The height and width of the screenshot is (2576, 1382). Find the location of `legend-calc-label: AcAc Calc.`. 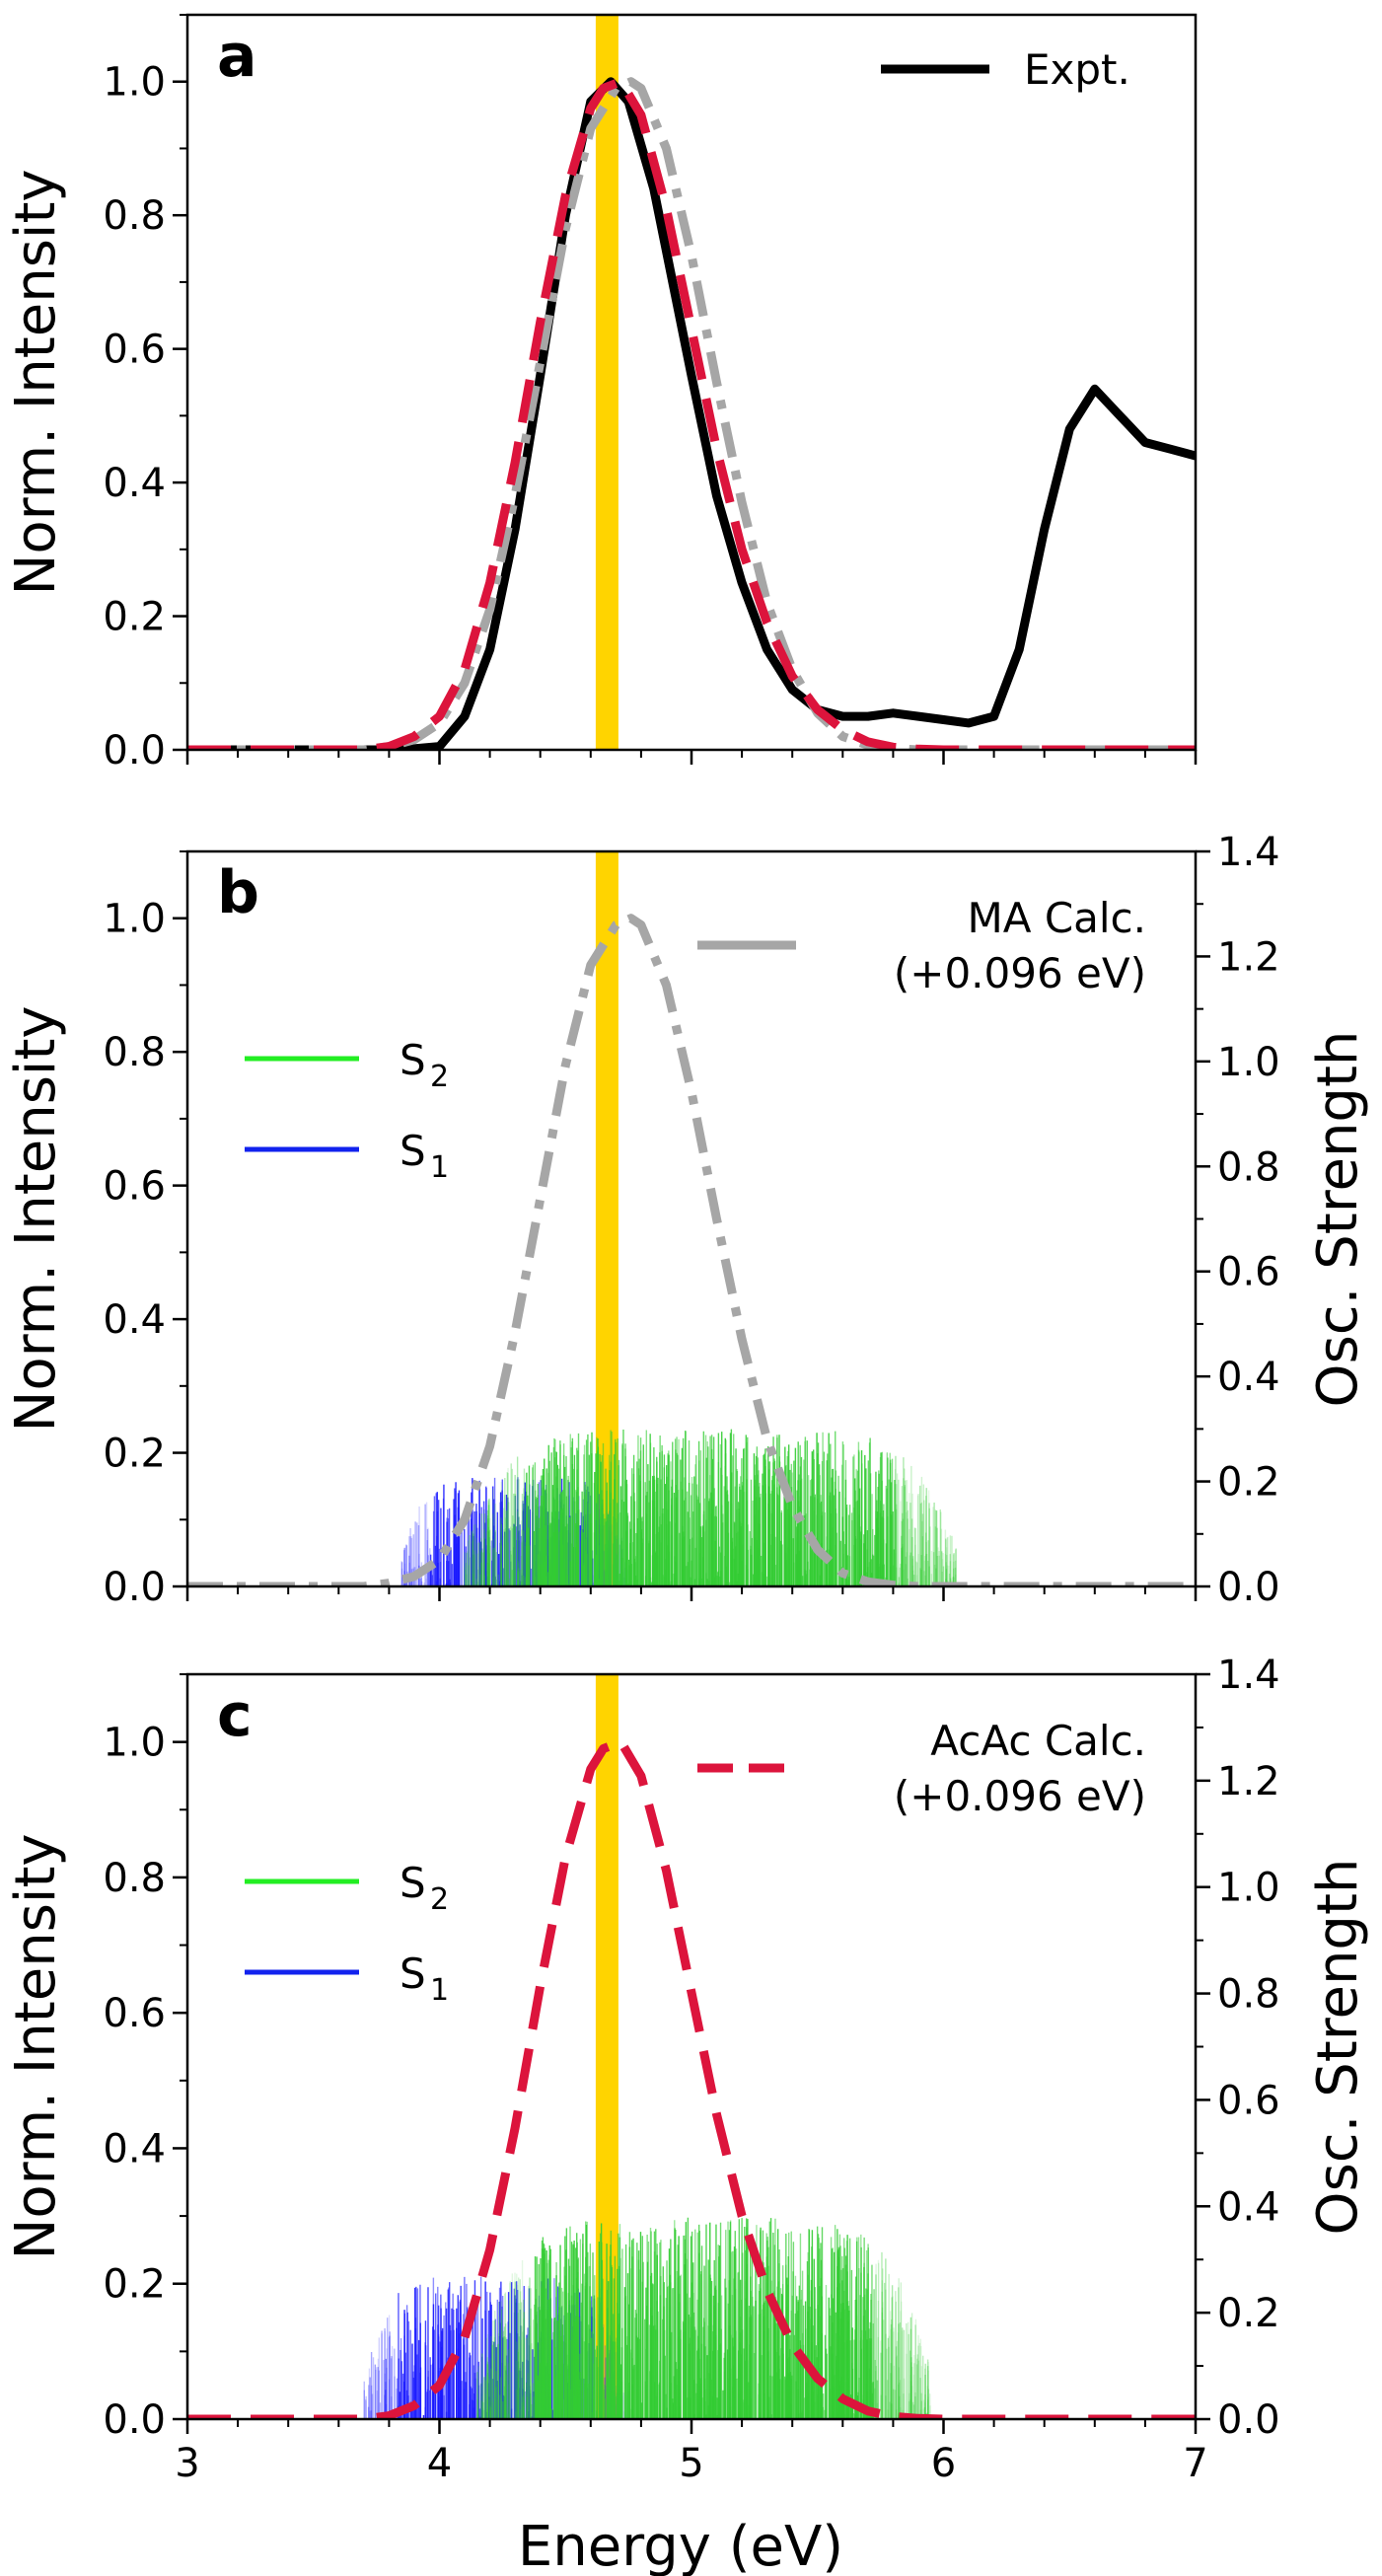

legend-calc-label: AcAc Calc. is located at coordinates (1038, 1741).